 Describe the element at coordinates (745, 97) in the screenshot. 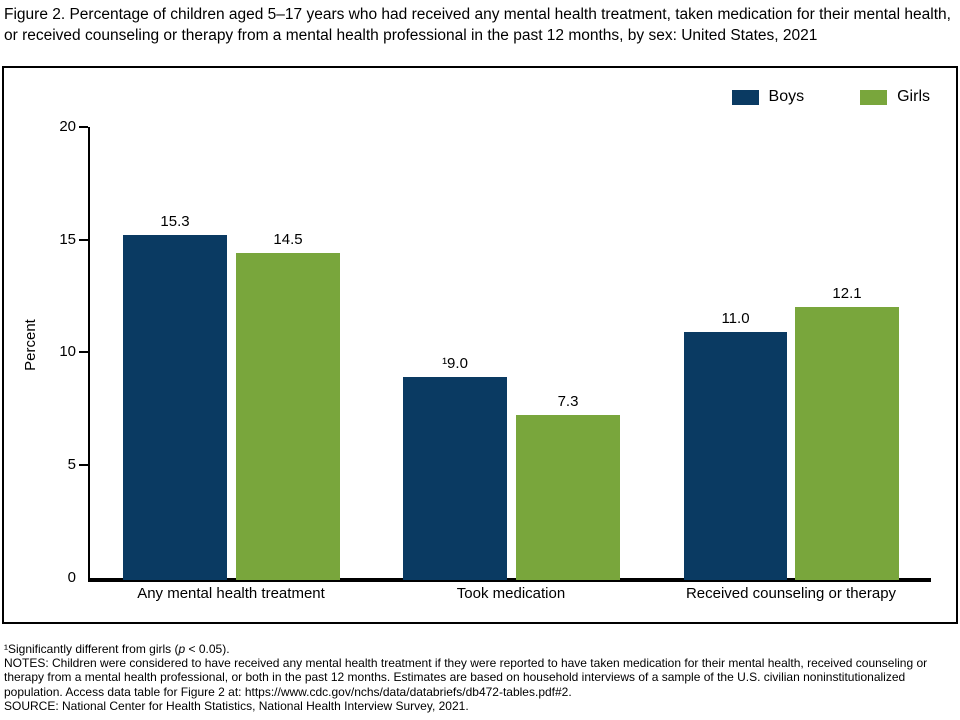

I see `legend-swatch-boys` at that location.